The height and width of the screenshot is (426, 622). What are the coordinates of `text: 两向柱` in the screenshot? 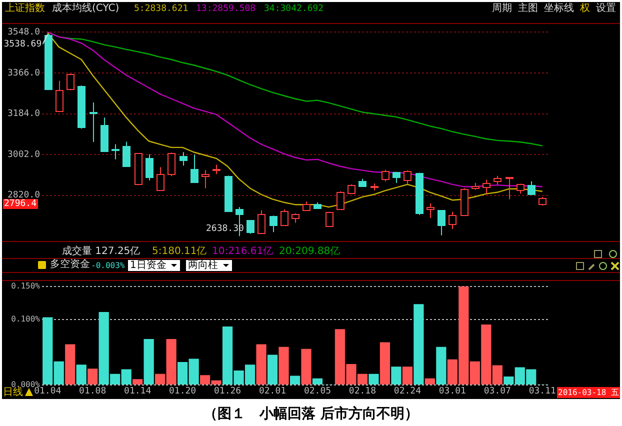 It's located at (209, 265).